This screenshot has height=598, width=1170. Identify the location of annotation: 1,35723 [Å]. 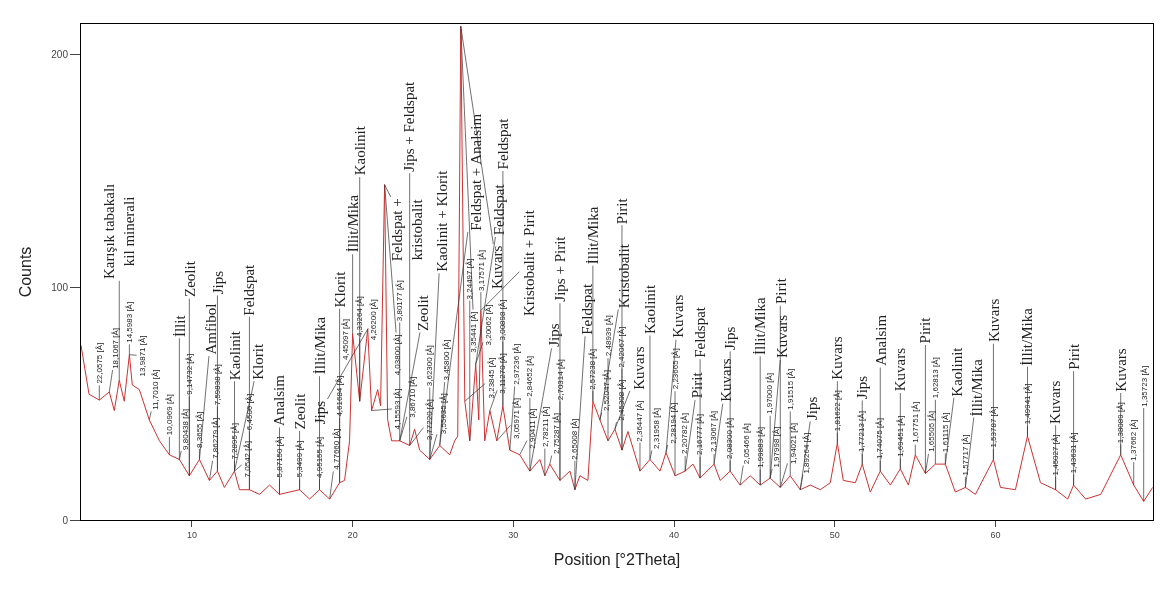
(1144, 386).